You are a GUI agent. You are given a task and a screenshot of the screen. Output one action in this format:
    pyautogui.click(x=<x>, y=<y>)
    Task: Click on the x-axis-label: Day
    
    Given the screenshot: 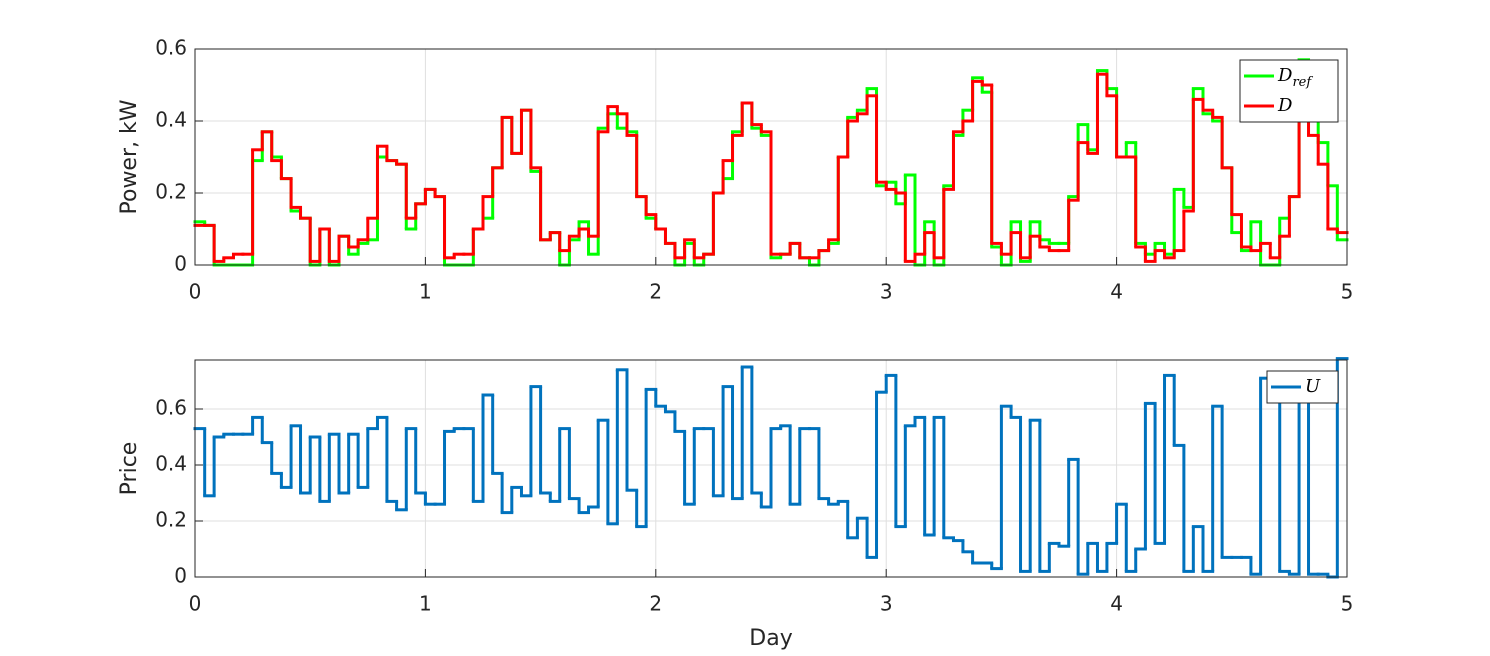 What is the action you would take?
    pyautogui.click(x=770, y=638)
    